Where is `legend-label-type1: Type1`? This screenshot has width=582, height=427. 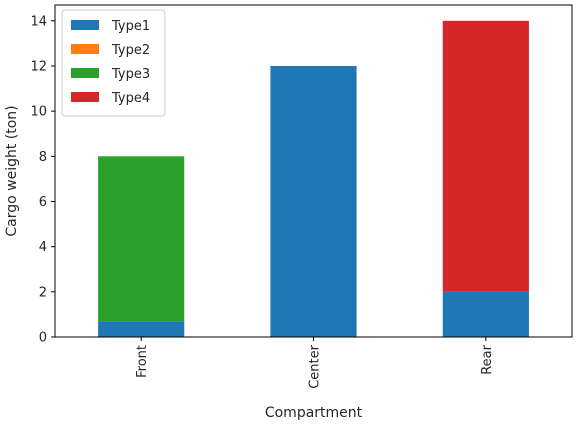 legend-label-type1: Type1 is located at coordinates (130, 26).